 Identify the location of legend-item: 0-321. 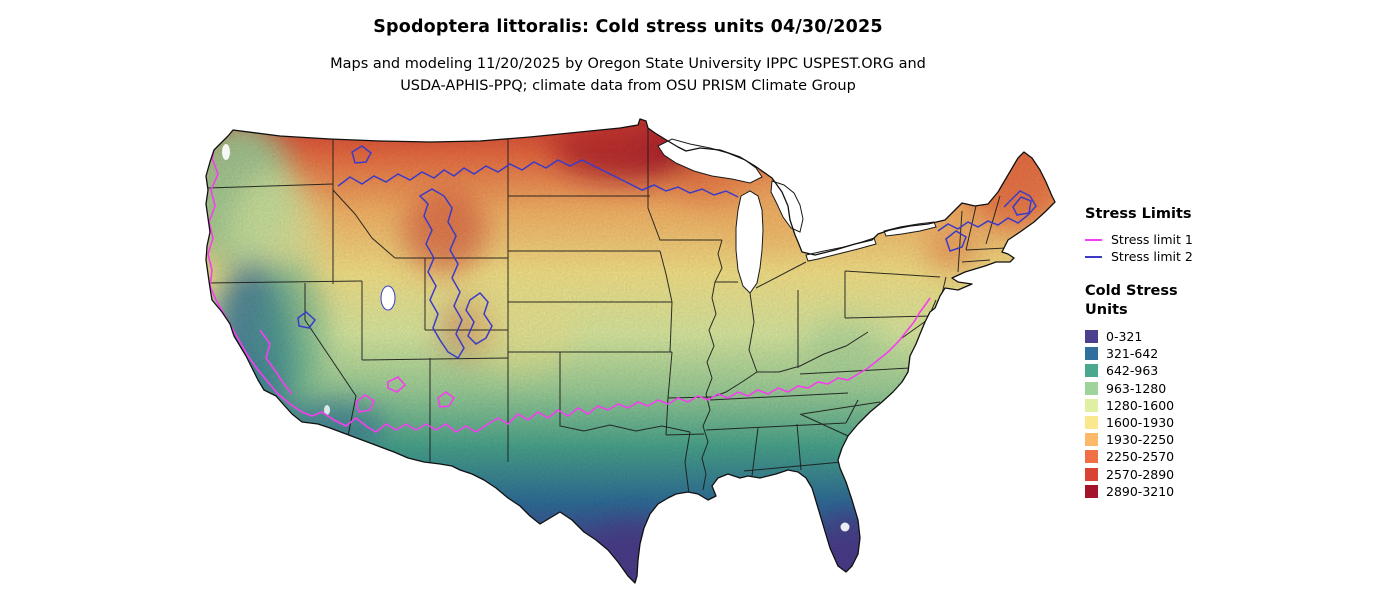
(1195, 336).